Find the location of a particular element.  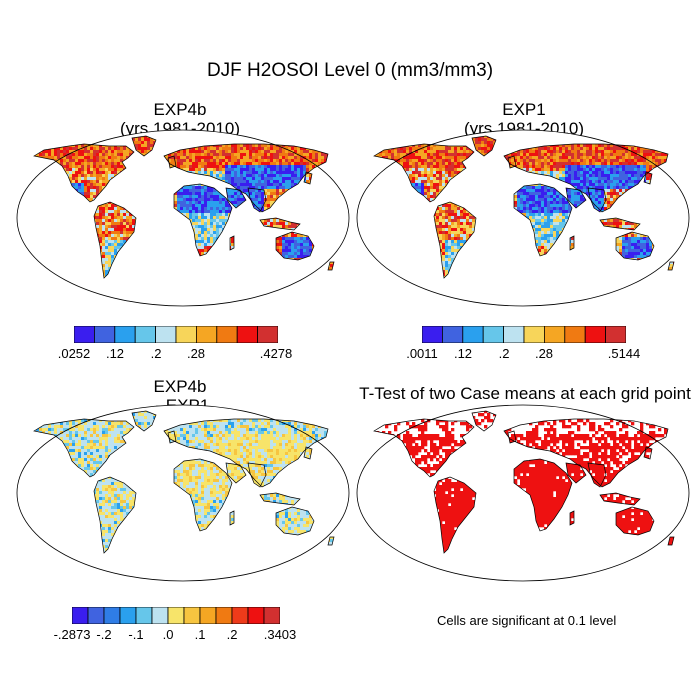

panel1-colorbar-label: .4278 is located at coordinates (276, 353).